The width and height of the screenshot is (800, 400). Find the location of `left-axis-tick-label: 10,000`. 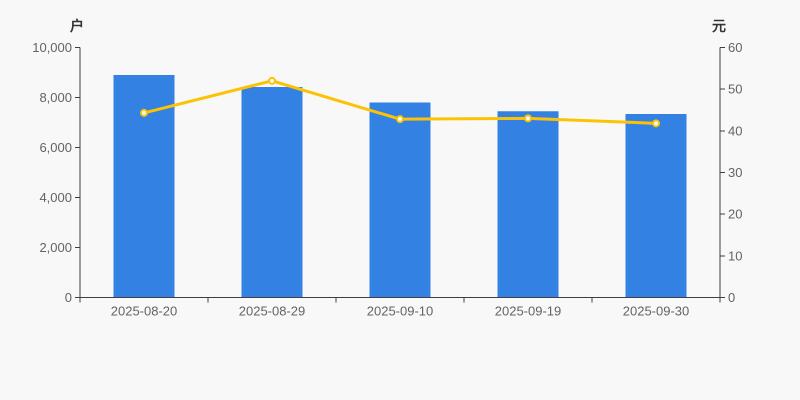

left-axis-tick-label: 10,000 is located at coordinates (52, 47).